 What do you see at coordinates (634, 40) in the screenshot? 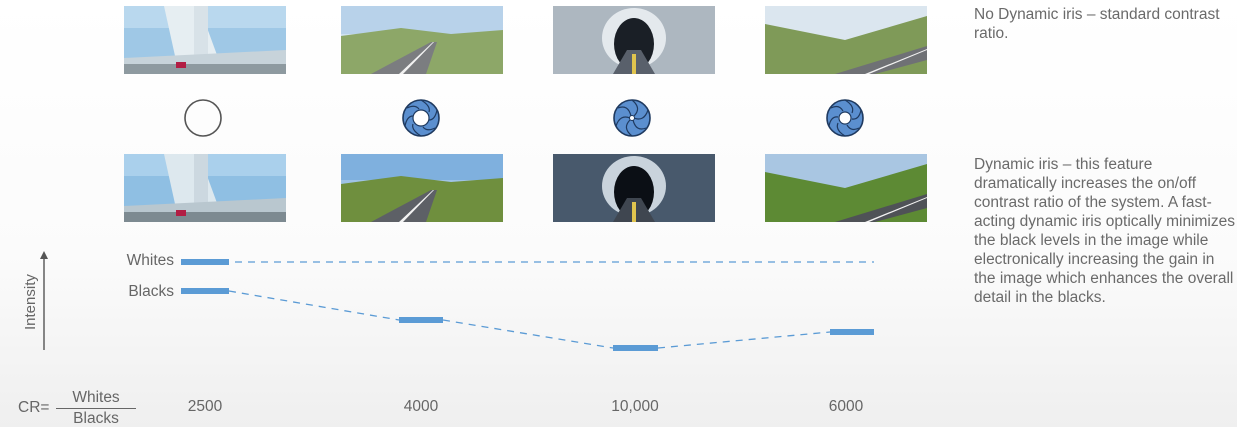
I see `thumbnail-tunnel-standard` at bounding box center [634, 40].